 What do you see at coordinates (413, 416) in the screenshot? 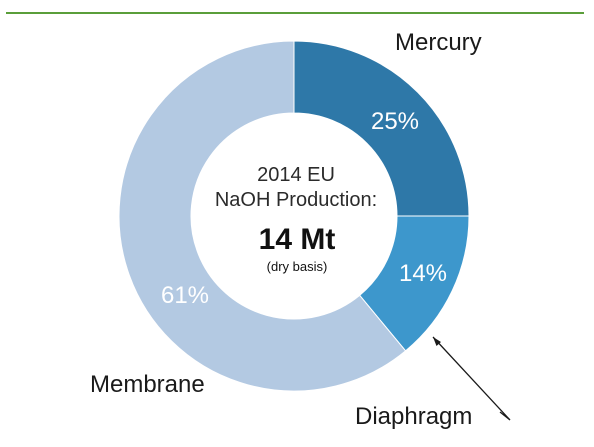
I see `slice-name-diaphragm: Diaphragm` at bounding box center [413, 416].